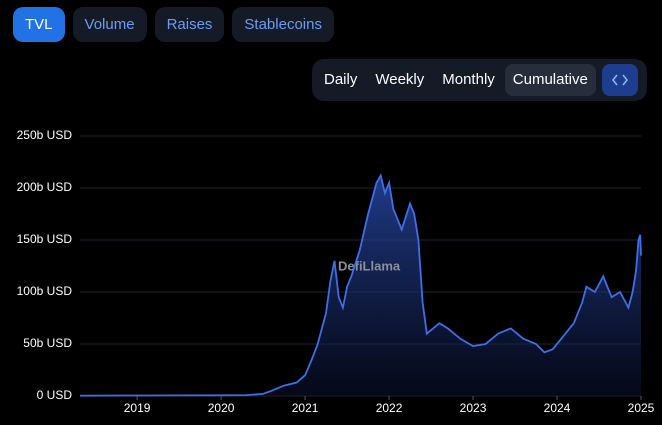 Image resolution: width=662 pixels, height=425 pixels. I want to click on tab: Raises, so click(189, 24).